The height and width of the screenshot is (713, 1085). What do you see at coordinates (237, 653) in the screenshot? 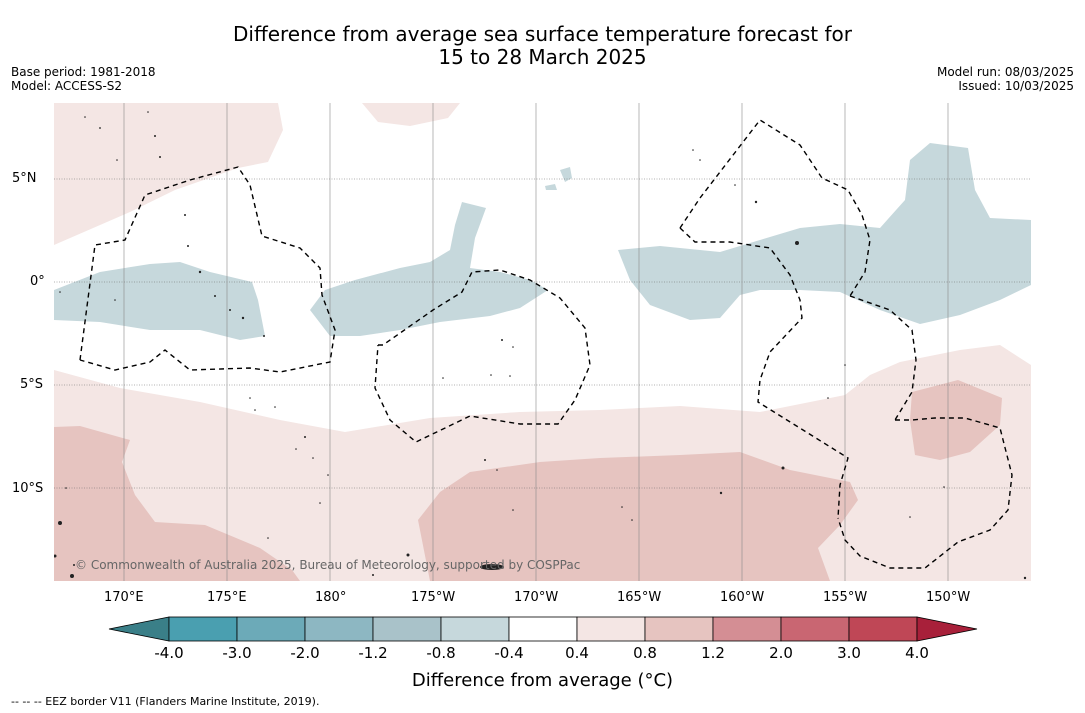
I see `colorbar-tick-label: -3.0` at bounding box center [237, 653].